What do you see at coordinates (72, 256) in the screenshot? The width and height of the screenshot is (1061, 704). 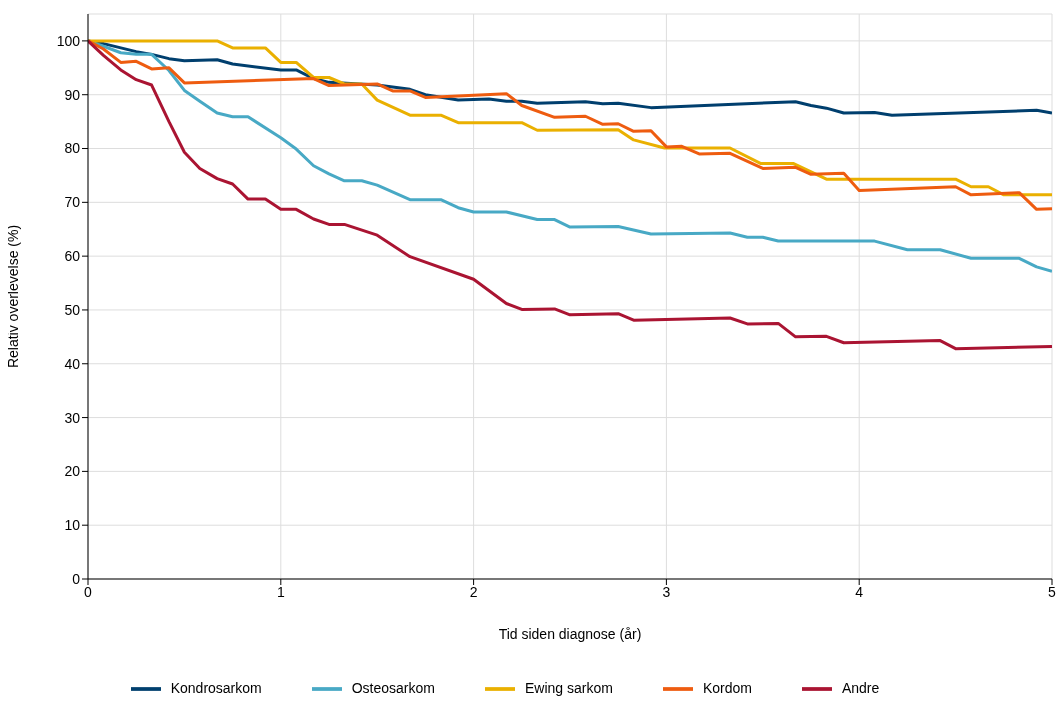 I see `y-tick-label: 60` at bounding box center [72, 256].